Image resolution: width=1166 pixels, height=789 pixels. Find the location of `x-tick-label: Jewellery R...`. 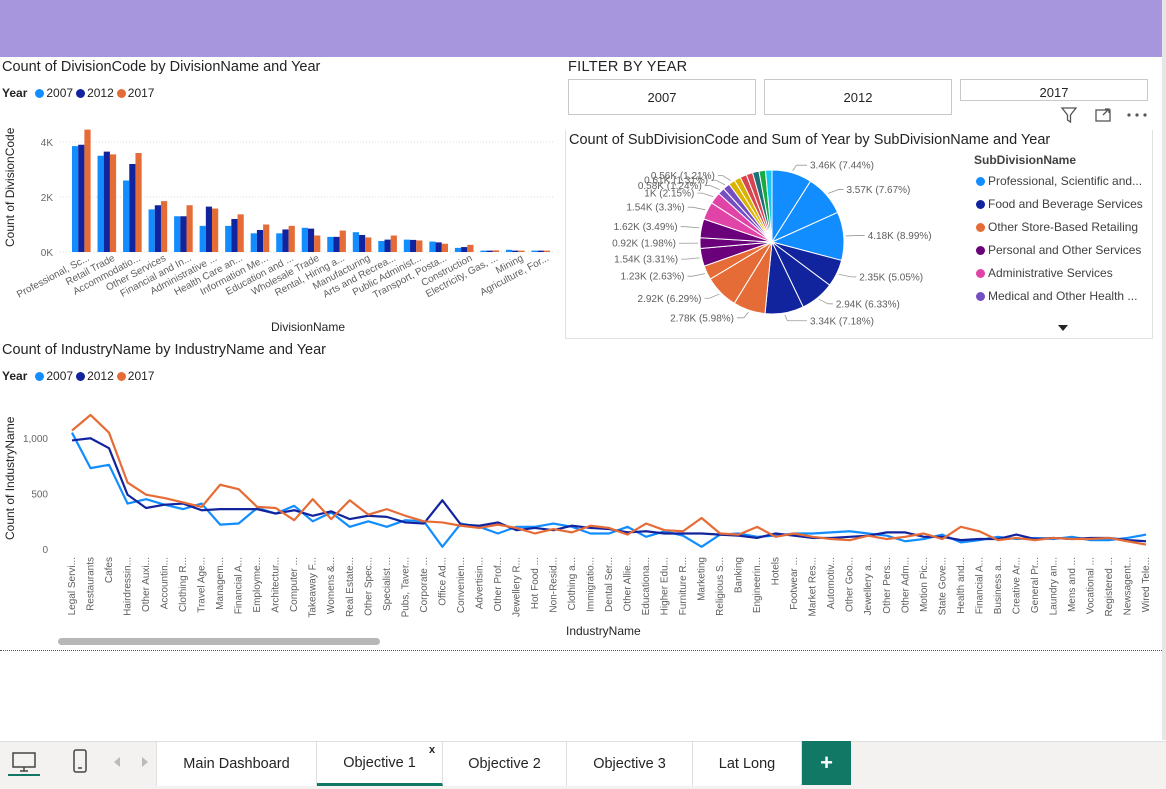

x-tick-label: Jewellery R... is located at coordinates (516, 587).